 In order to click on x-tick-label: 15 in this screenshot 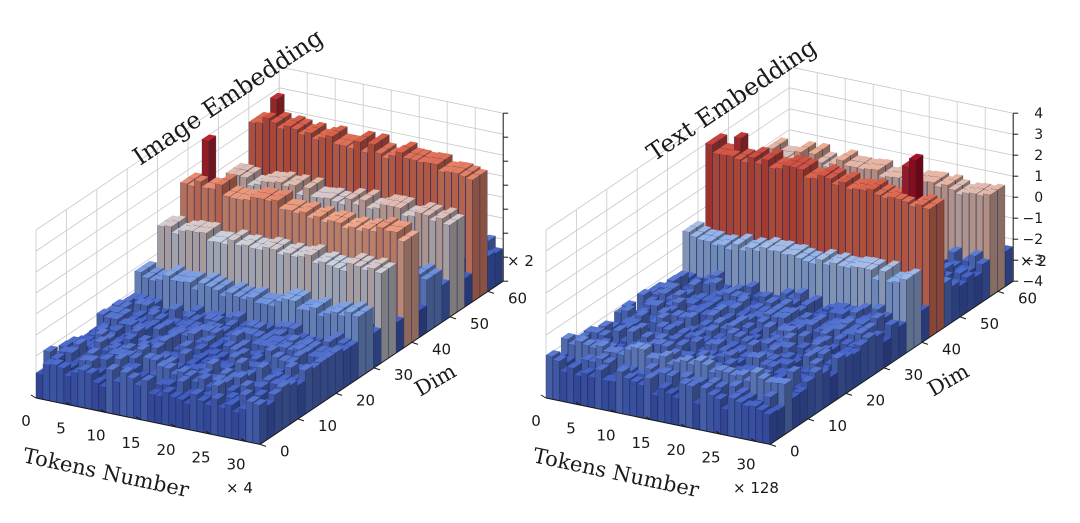, I will do `click(130, 443)`.